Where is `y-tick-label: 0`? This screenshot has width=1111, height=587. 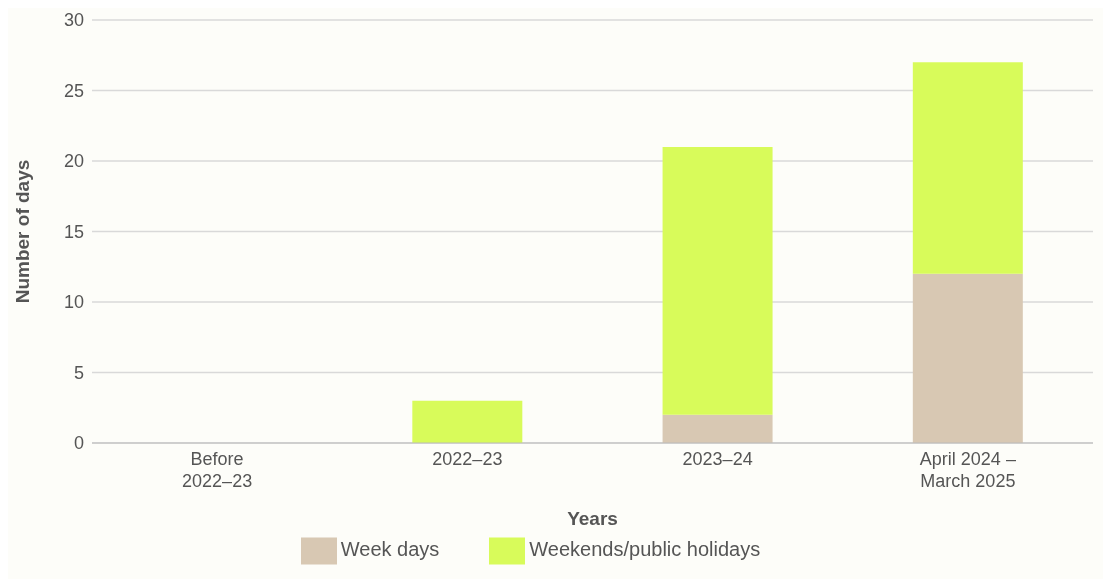 y-tick-label: 0 is located at coordinates (78, 443).